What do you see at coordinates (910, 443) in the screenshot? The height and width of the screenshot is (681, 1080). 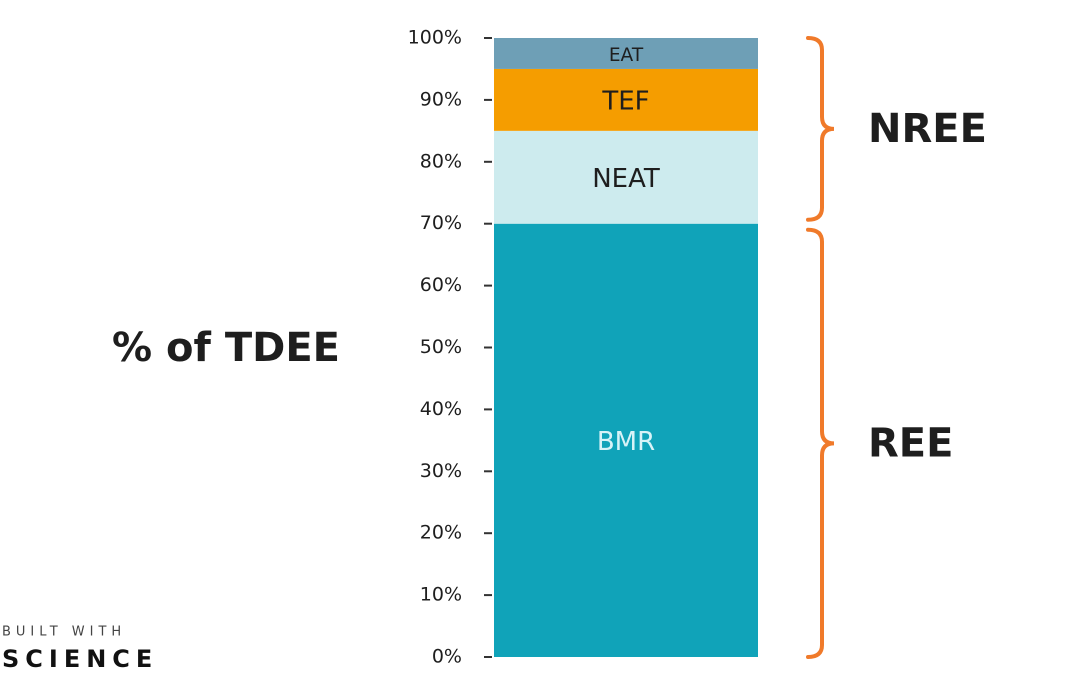 I see `annotation: REE` at bounding box center [910, 443].